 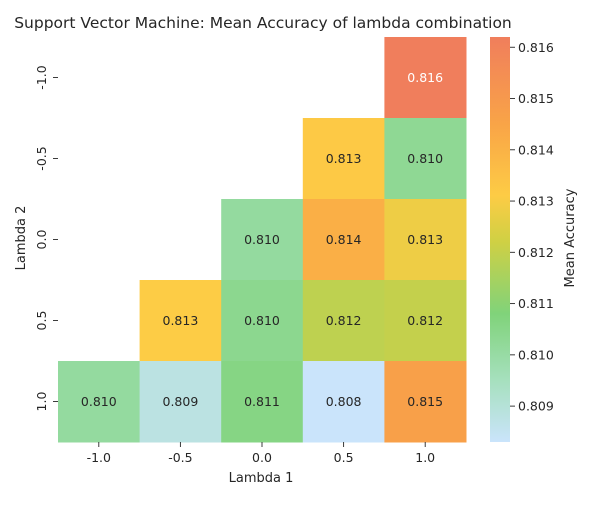 What do you see at coordinates (536, 252) in the screenshot?
I see `colorbar-tick-label: 0.812` at bounding box center [536, 252].